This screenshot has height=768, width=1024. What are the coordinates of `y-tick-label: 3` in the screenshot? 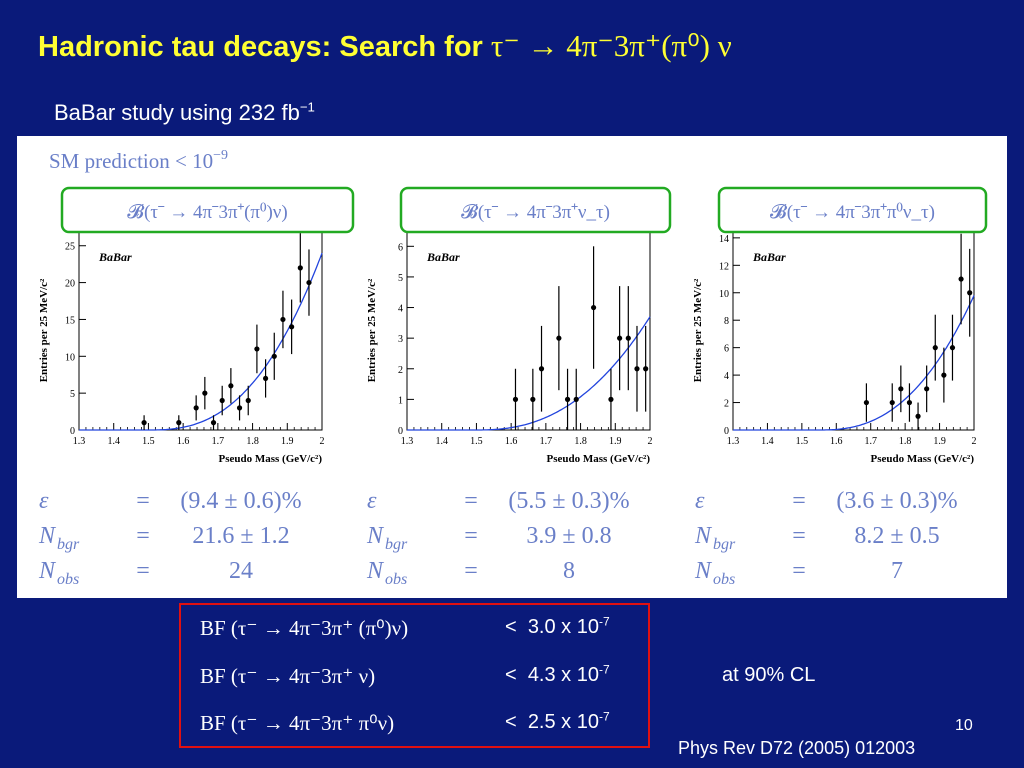 It's located at (400, 339).